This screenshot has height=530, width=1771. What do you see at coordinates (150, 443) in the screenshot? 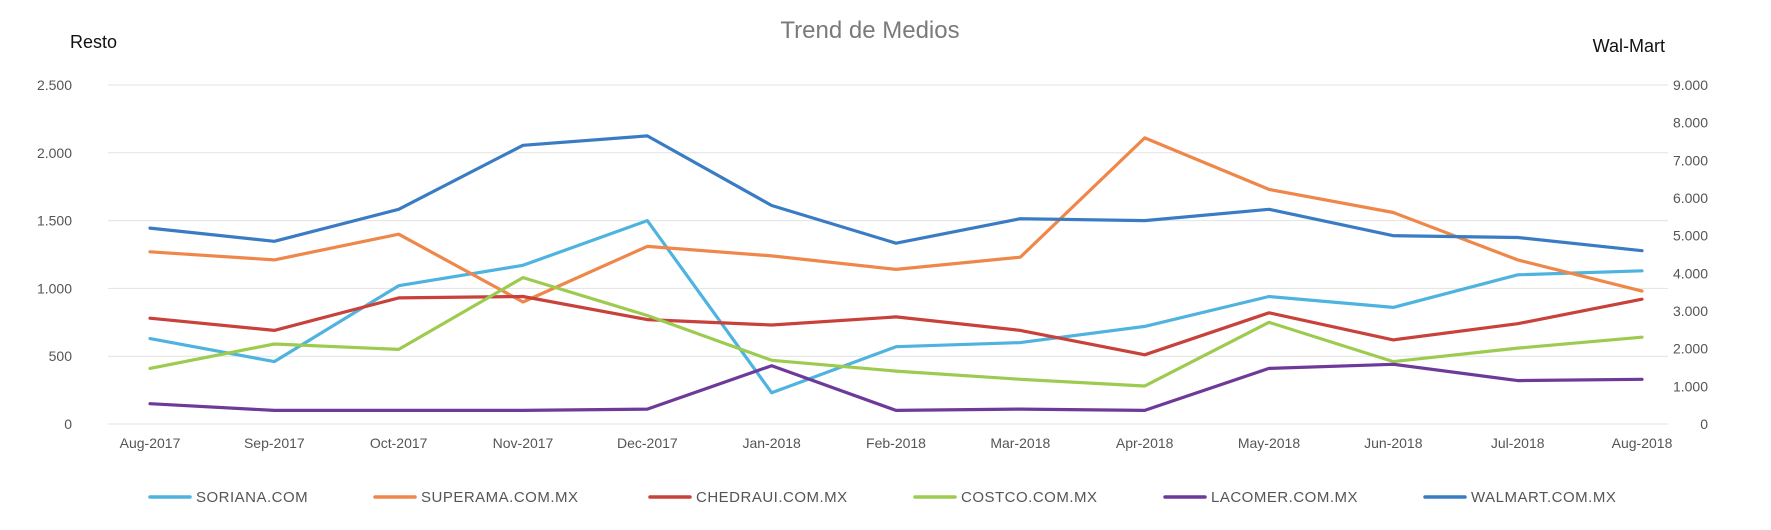
I see `x-tick-label: Aug-2017` at bounding box center [150, 443].